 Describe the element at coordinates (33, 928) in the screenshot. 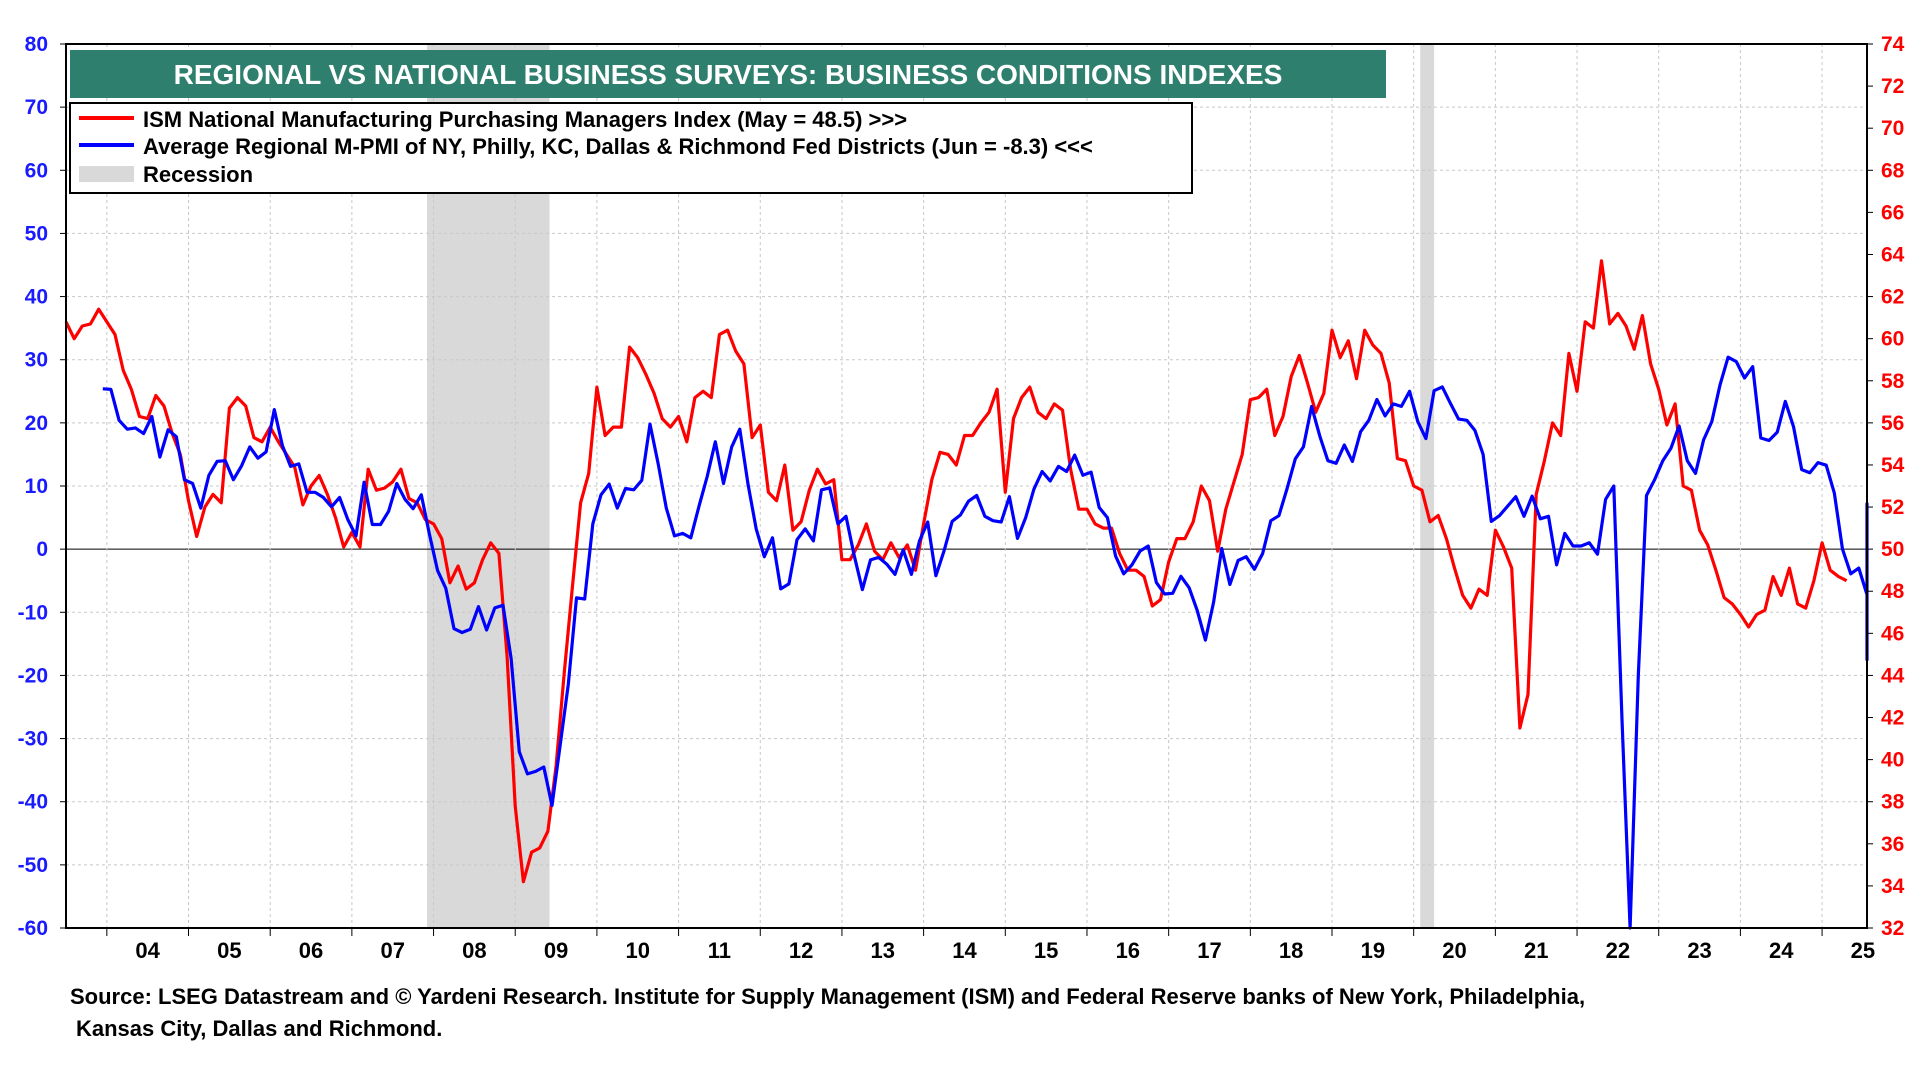

I see `left-tick-label: -60` at that location.